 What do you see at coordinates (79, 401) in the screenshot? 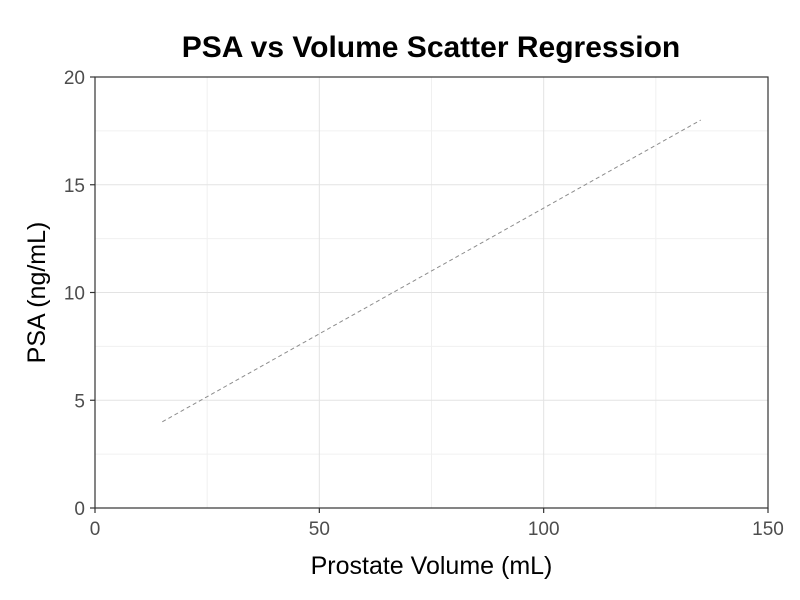
I see `y-tick-label: 5` at bounding box center [79, 401].